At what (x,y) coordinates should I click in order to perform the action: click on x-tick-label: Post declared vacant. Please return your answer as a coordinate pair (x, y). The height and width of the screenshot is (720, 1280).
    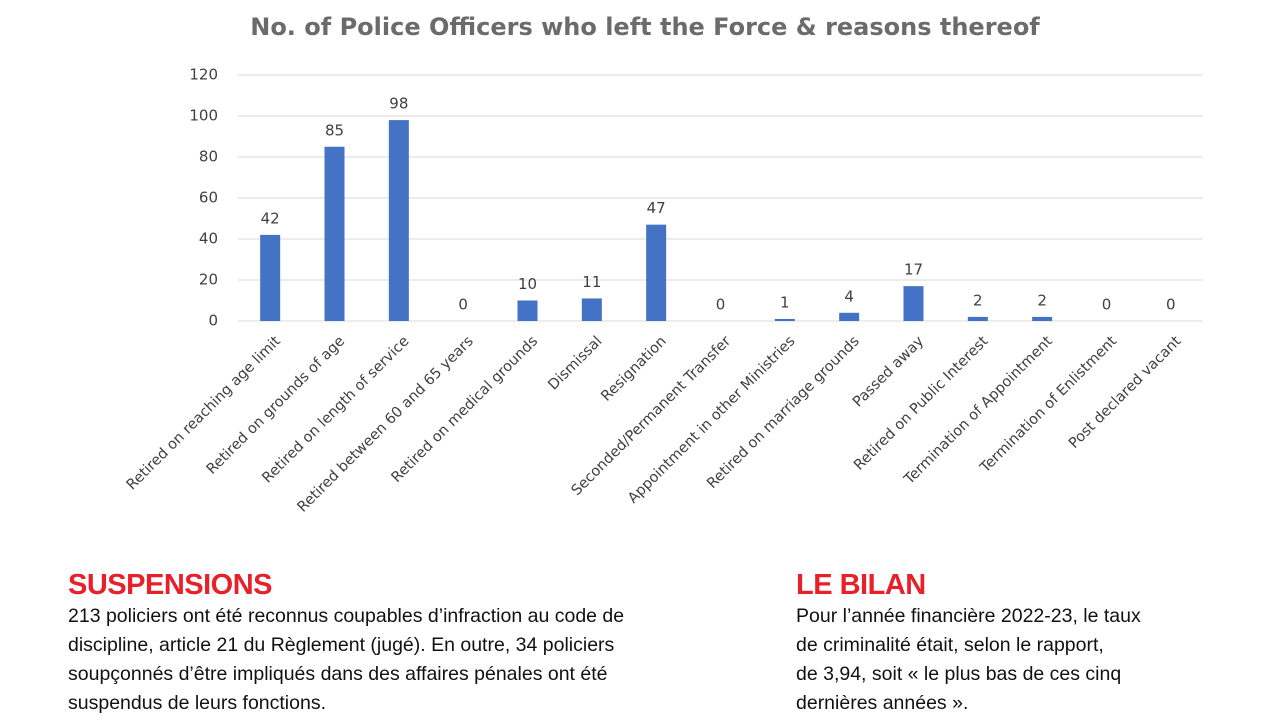
    Looking at the image, I should click on (1125, 392).